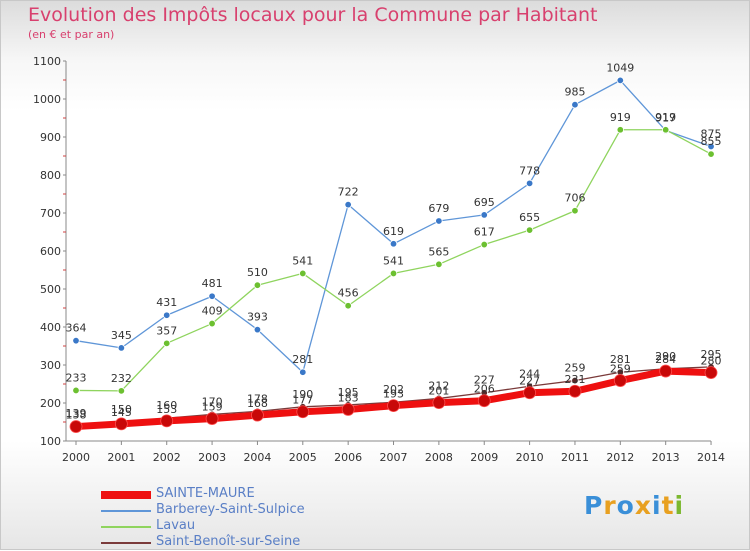 The width and height of the screenshot is (750, 551). I want to click on legend-label: SAINTE-MAURE, so click(205, 493).